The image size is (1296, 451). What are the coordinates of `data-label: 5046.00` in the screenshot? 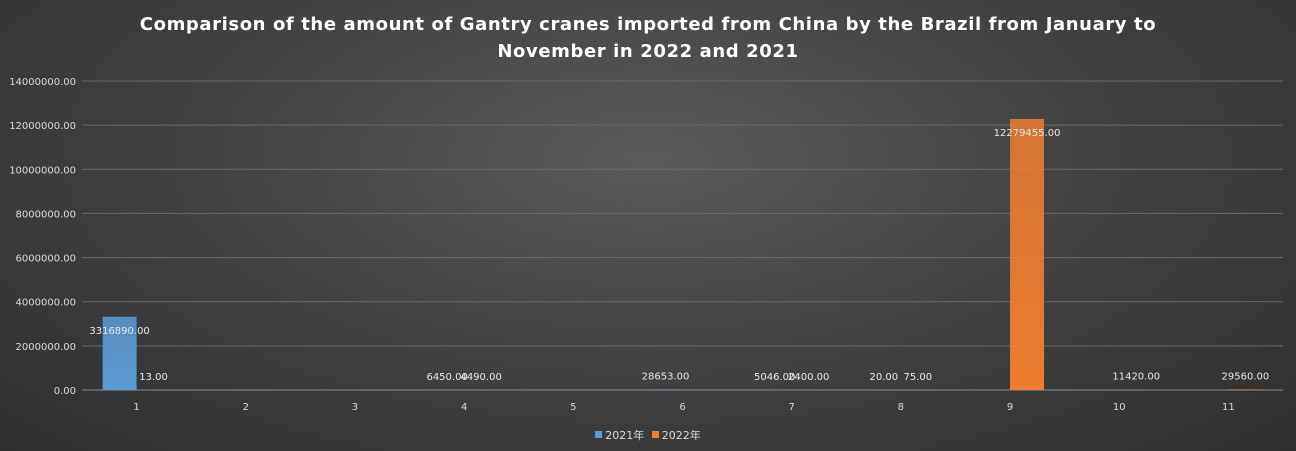 It's located at (774, 377).